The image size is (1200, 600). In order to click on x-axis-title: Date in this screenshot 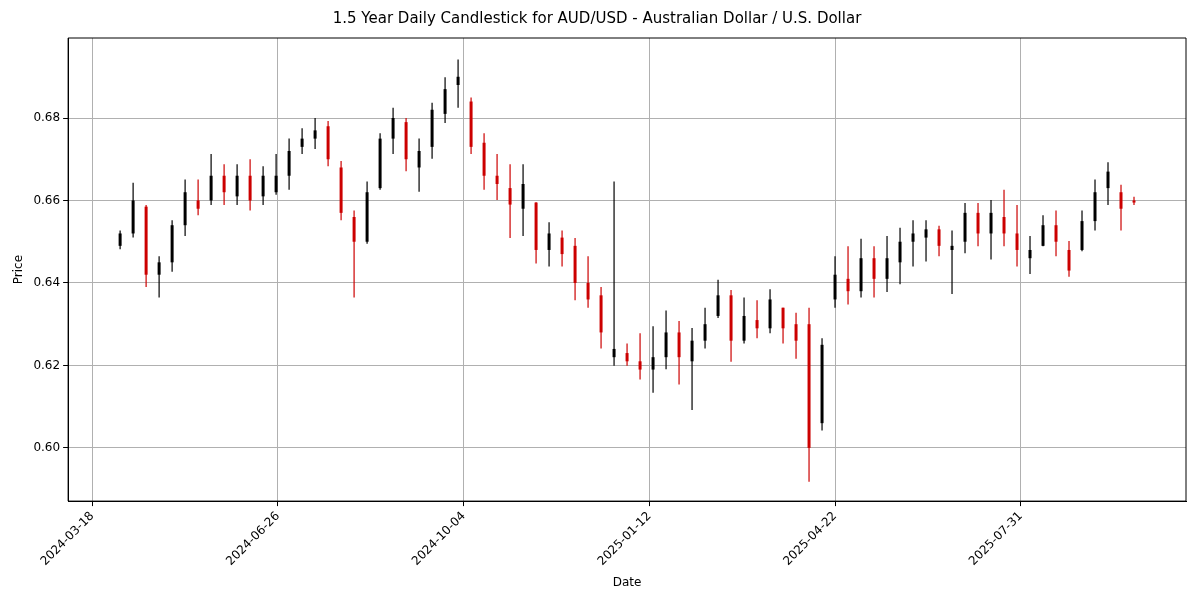, I will do `click(627, 581)`.